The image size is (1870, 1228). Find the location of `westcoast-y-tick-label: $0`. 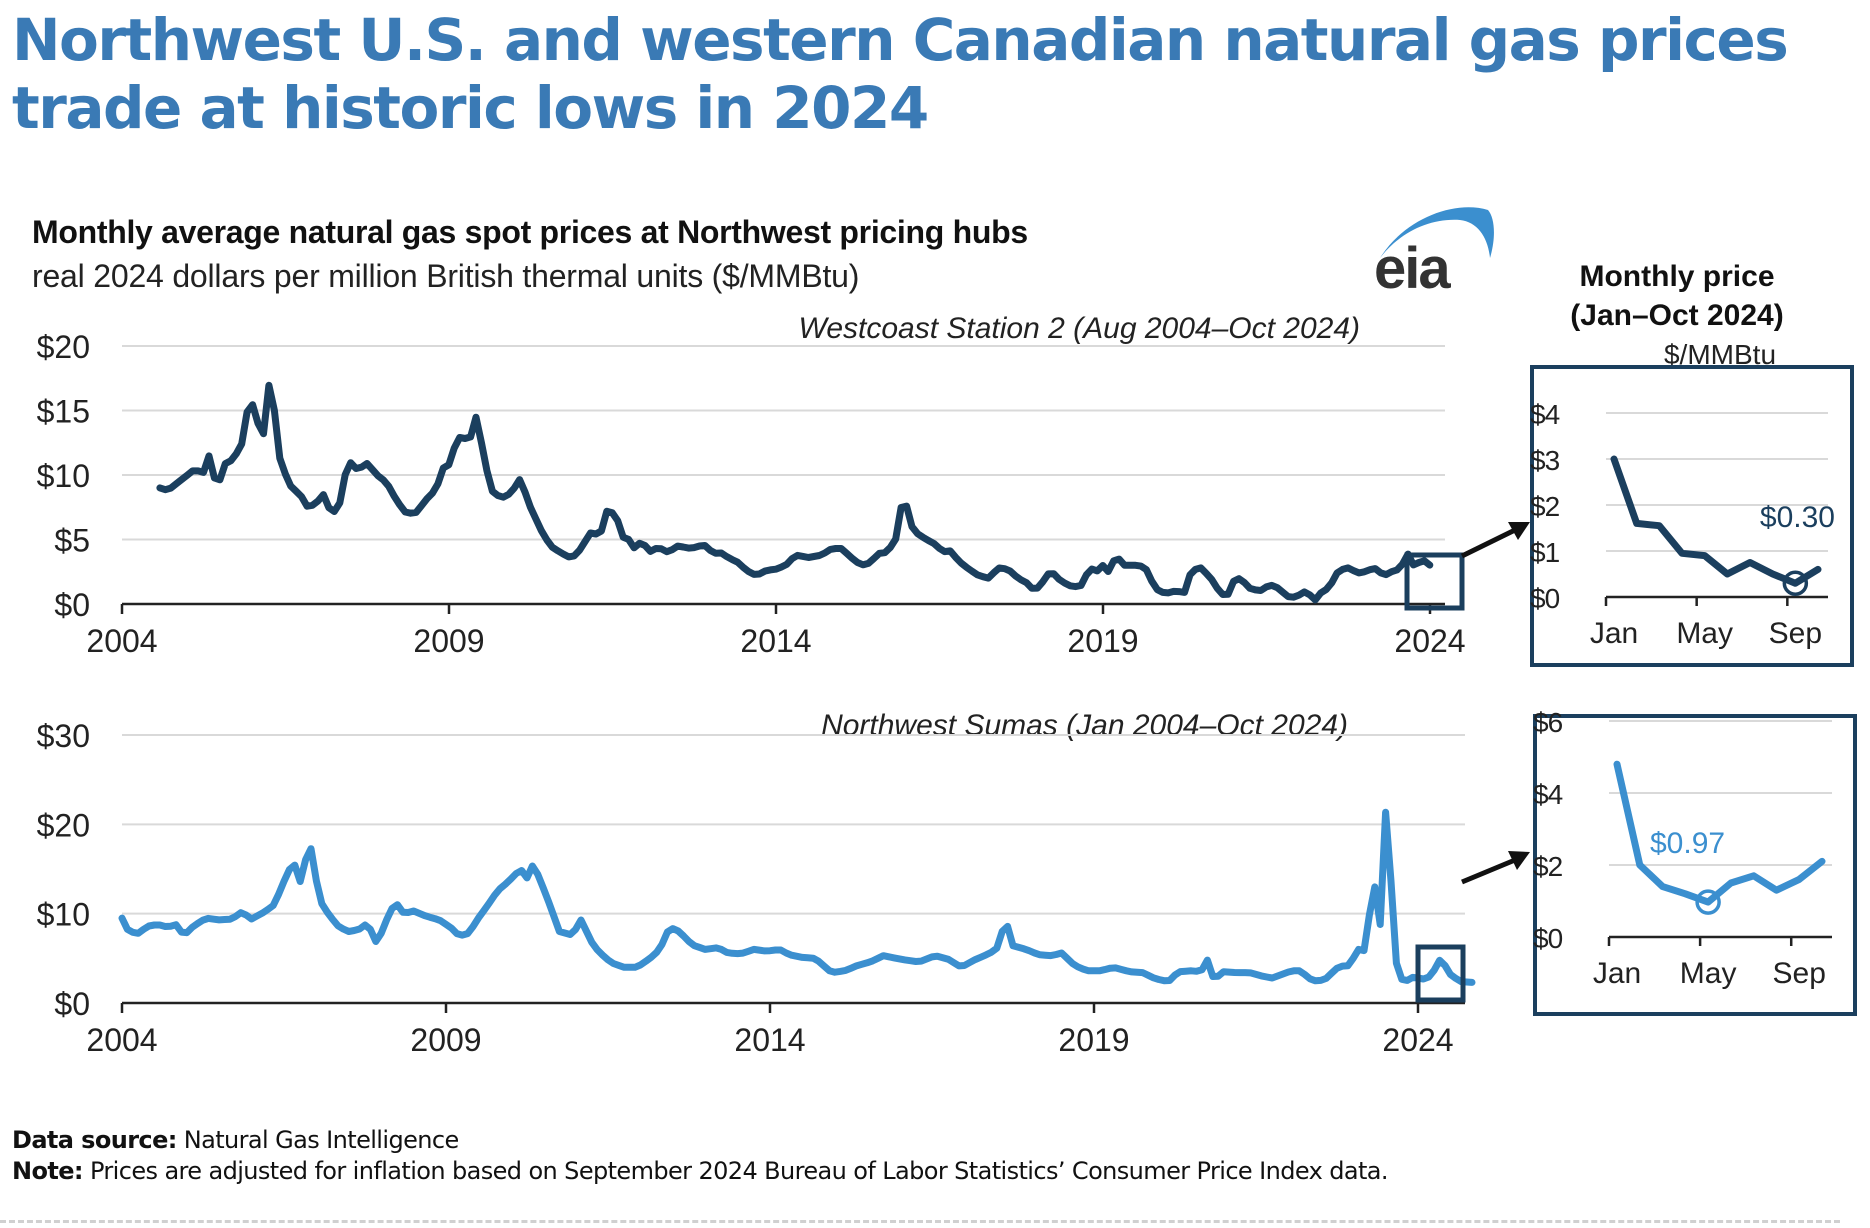

westcoast-y-tick-label: $0 is located at coordinates (72, 605).